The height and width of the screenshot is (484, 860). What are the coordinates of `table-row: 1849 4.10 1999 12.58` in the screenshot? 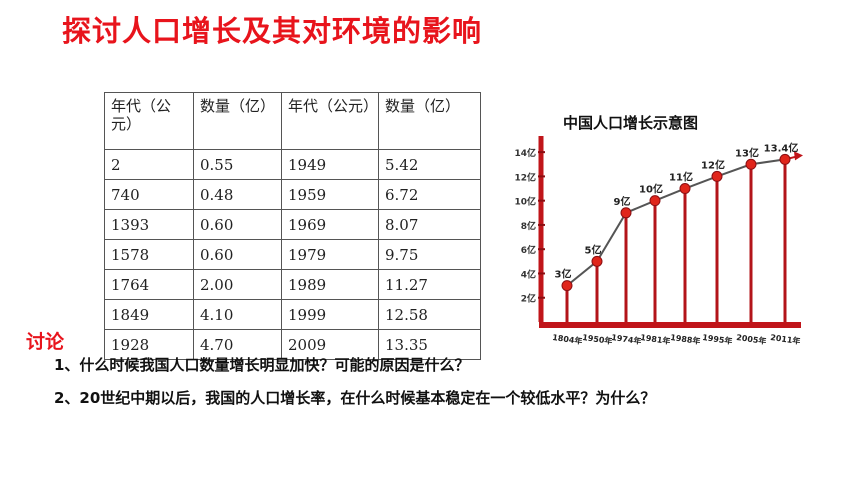 It's located at (292, 314).